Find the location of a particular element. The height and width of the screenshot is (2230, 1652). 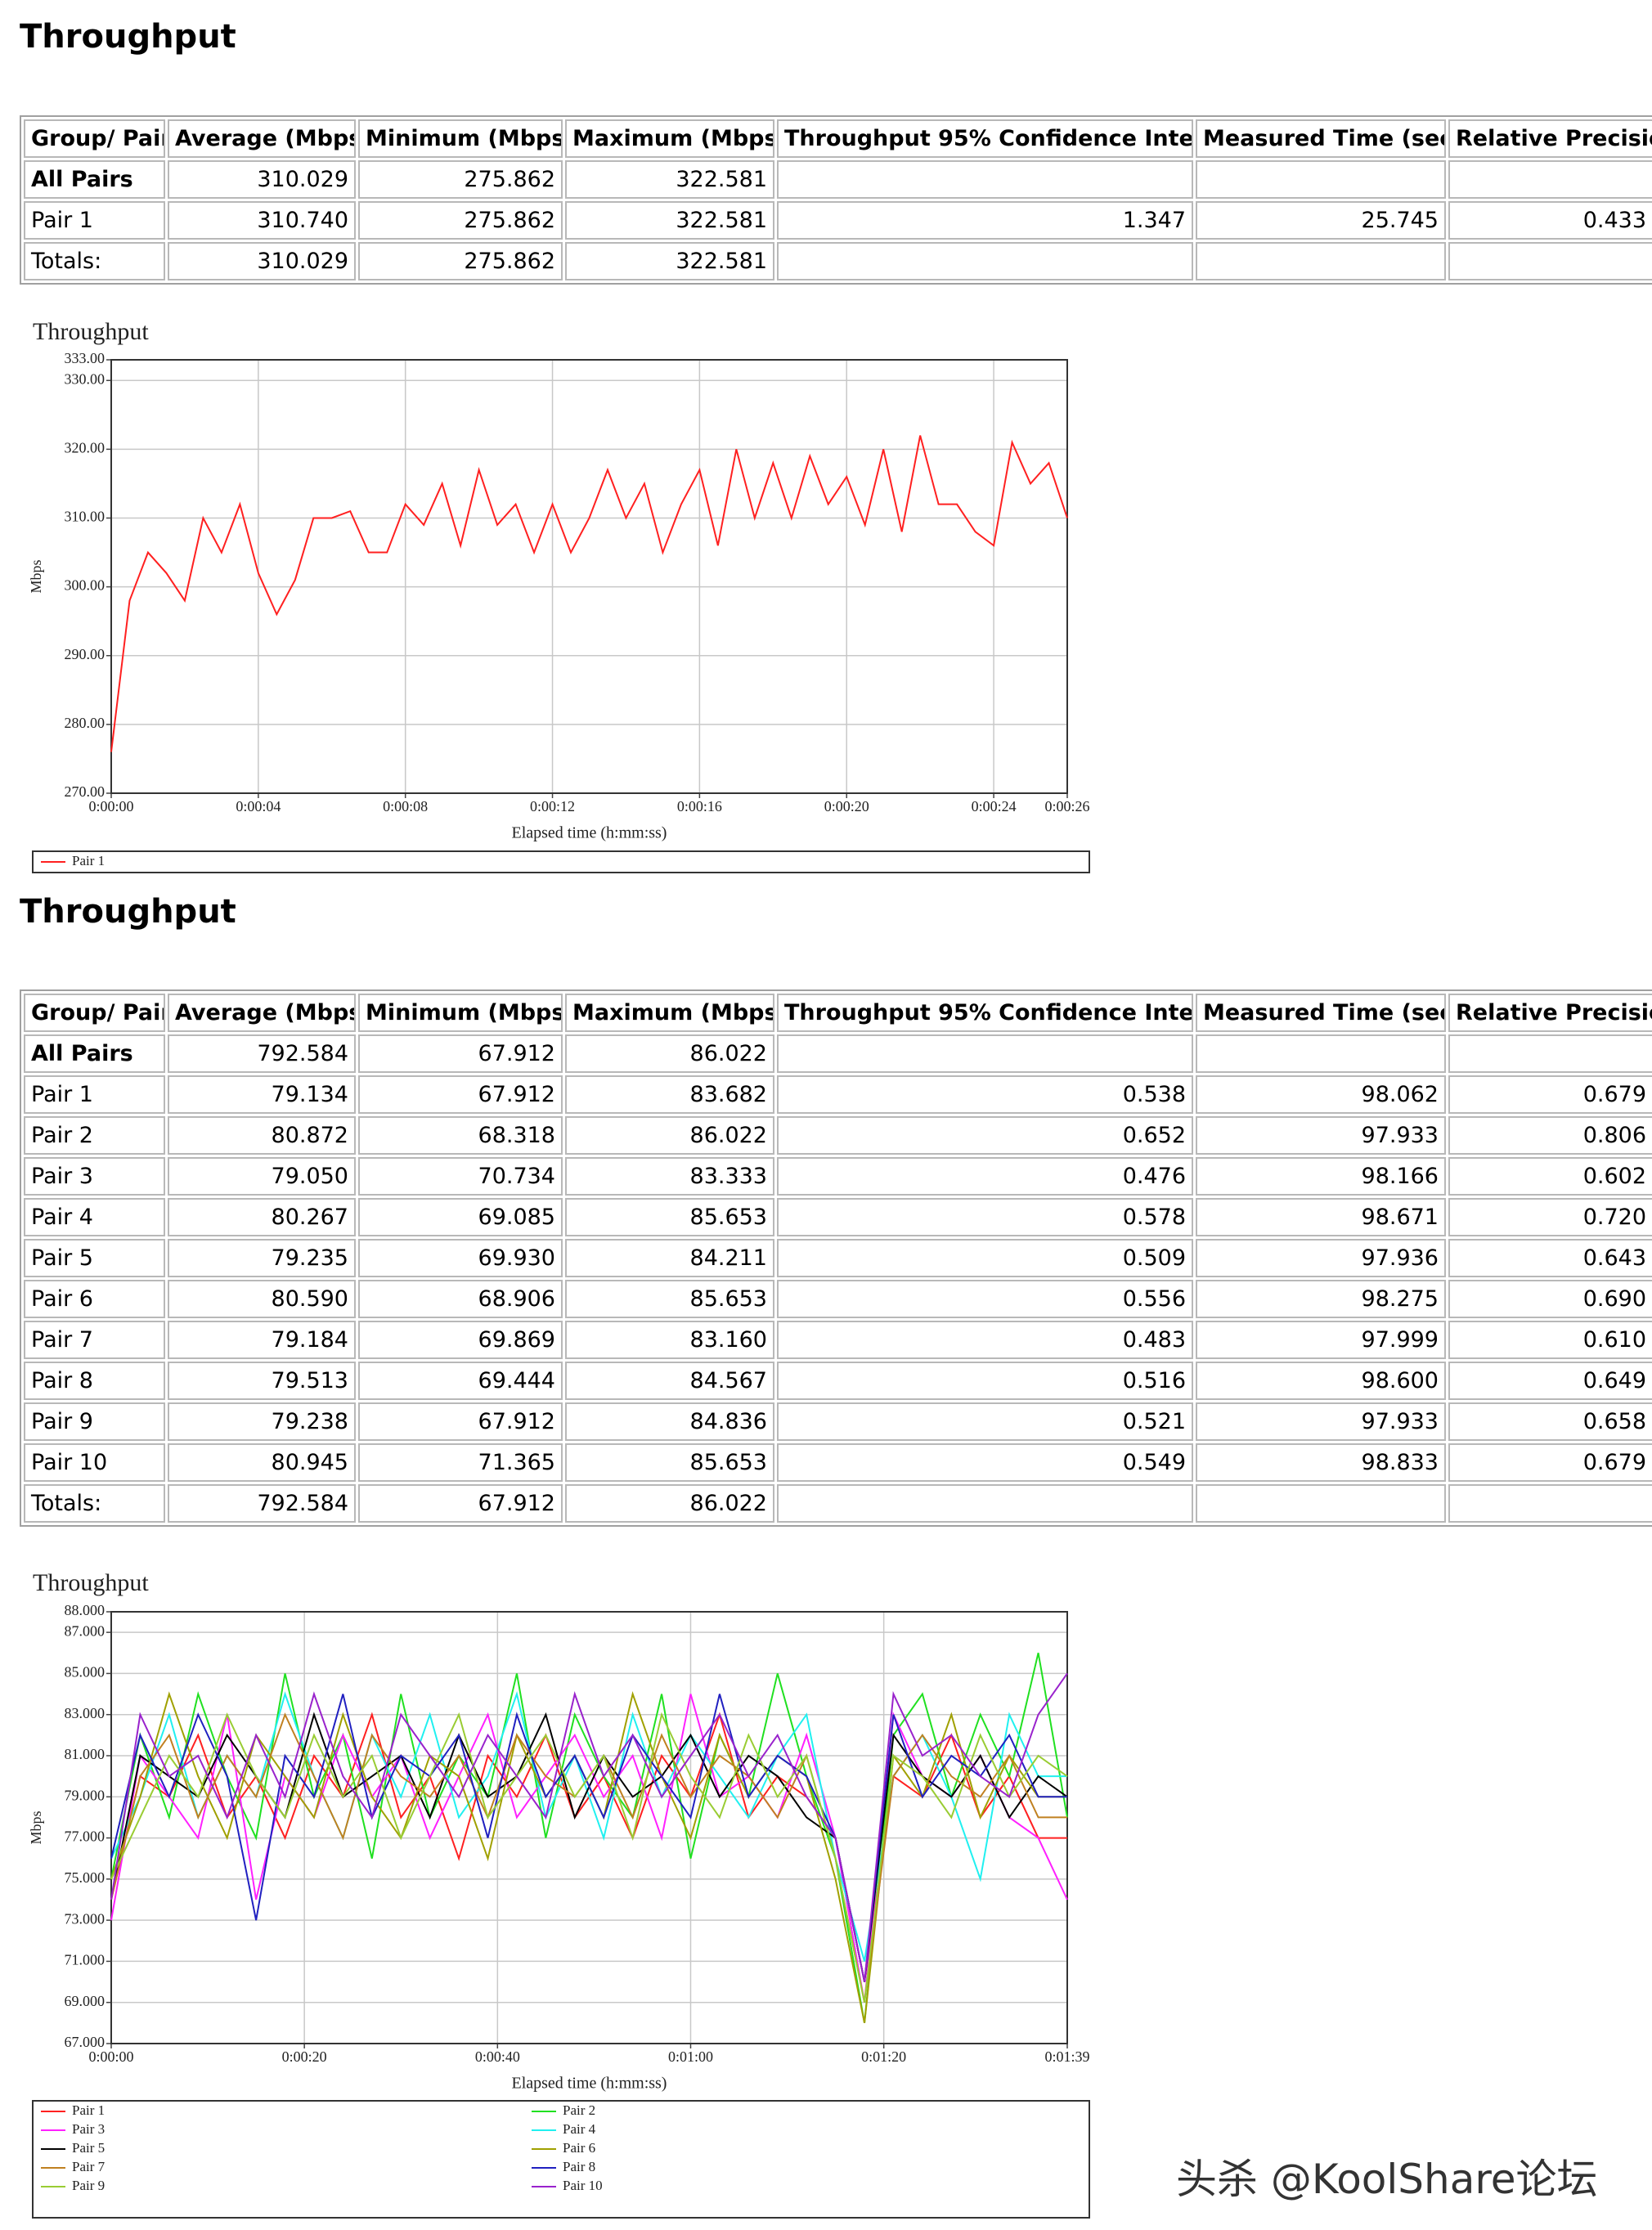

table-cell: 80.590 is located at coordinates (262, 1299).